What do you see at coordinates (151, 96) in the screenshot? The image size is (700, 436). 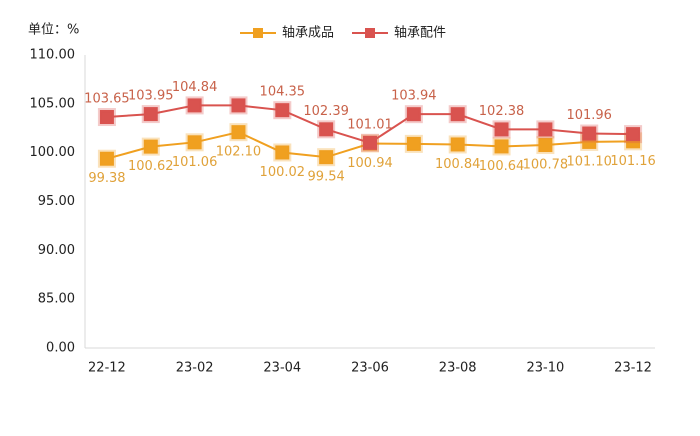 I see `data-label: 103.95` at bounding box center [151, 96].